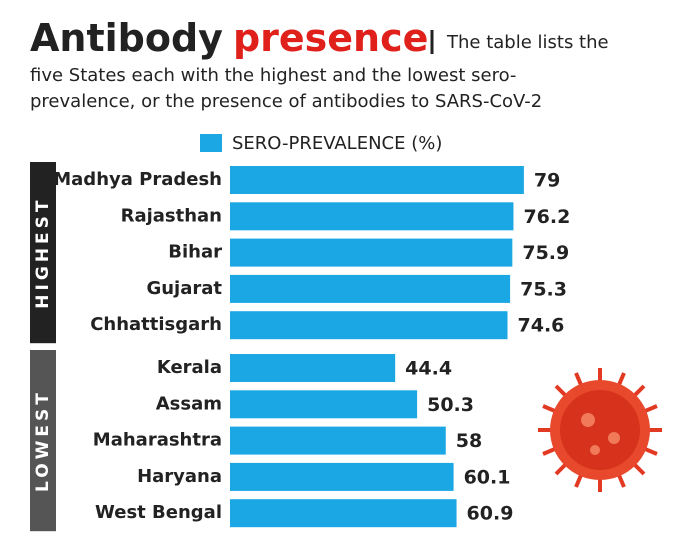  I want to click on title-part: presence, so click(330, 38).